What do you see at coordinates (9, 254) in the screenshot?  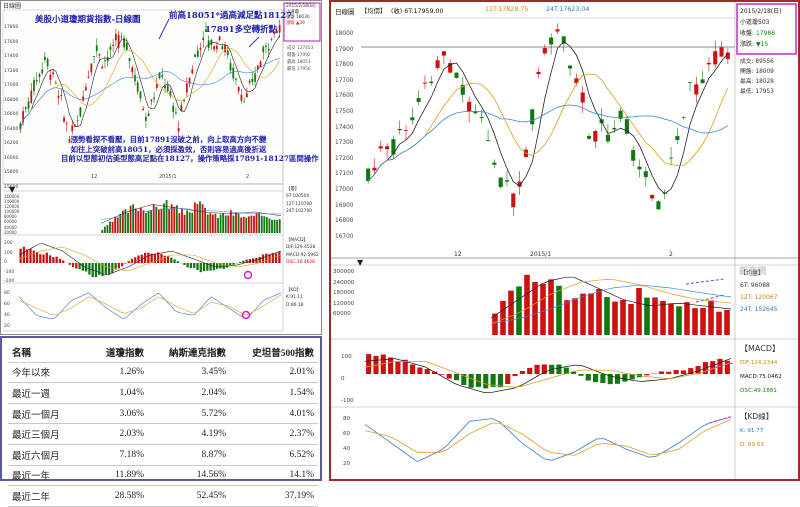 I see `macd-tick-label: 100` at bounding box center [9, 254].